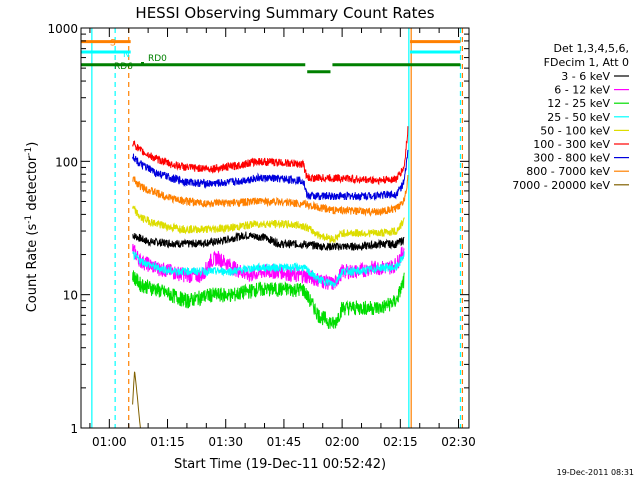 The height and width of the screenshot is (480, 640). What do you see at coordinates (113, 44) in the screenshot?
I see `flag-label-s: S` at bounding box center [113, 44].